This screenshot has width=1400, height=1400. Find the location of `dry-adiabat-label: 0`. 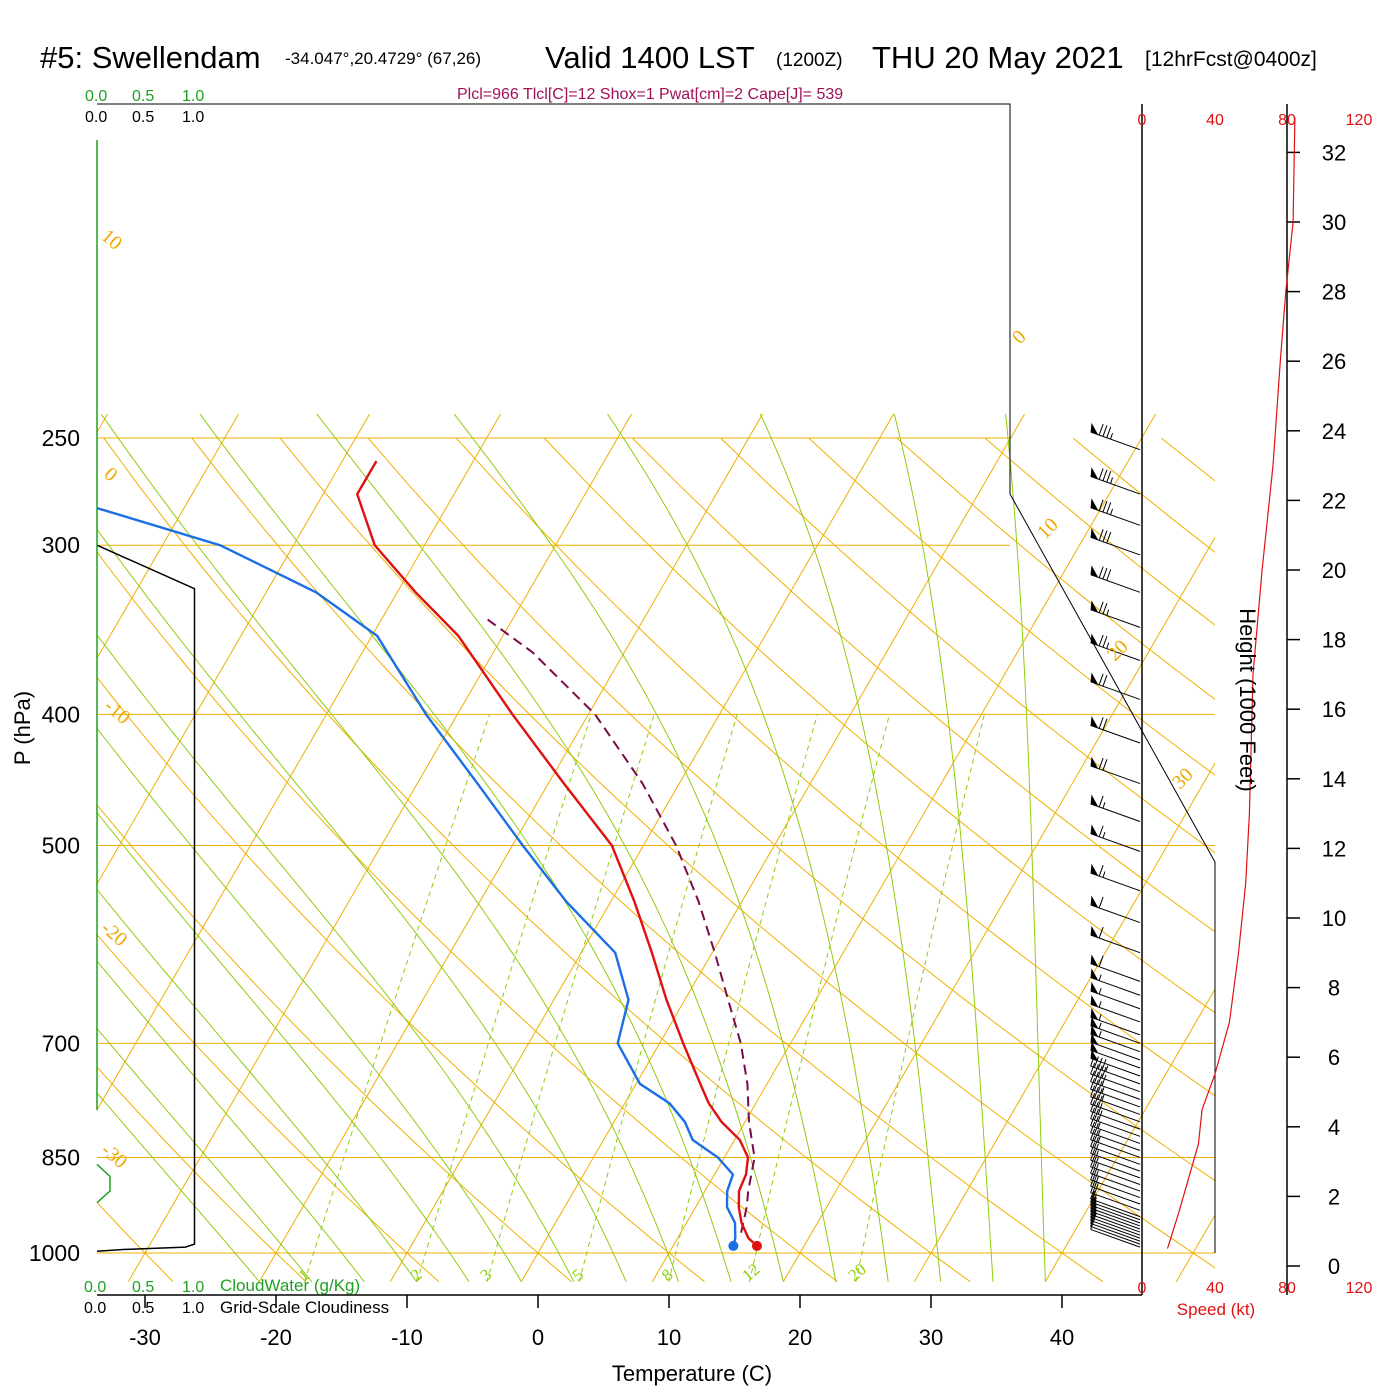

dry-adiabat-label: 0 is located at coordinates (1019, 337).